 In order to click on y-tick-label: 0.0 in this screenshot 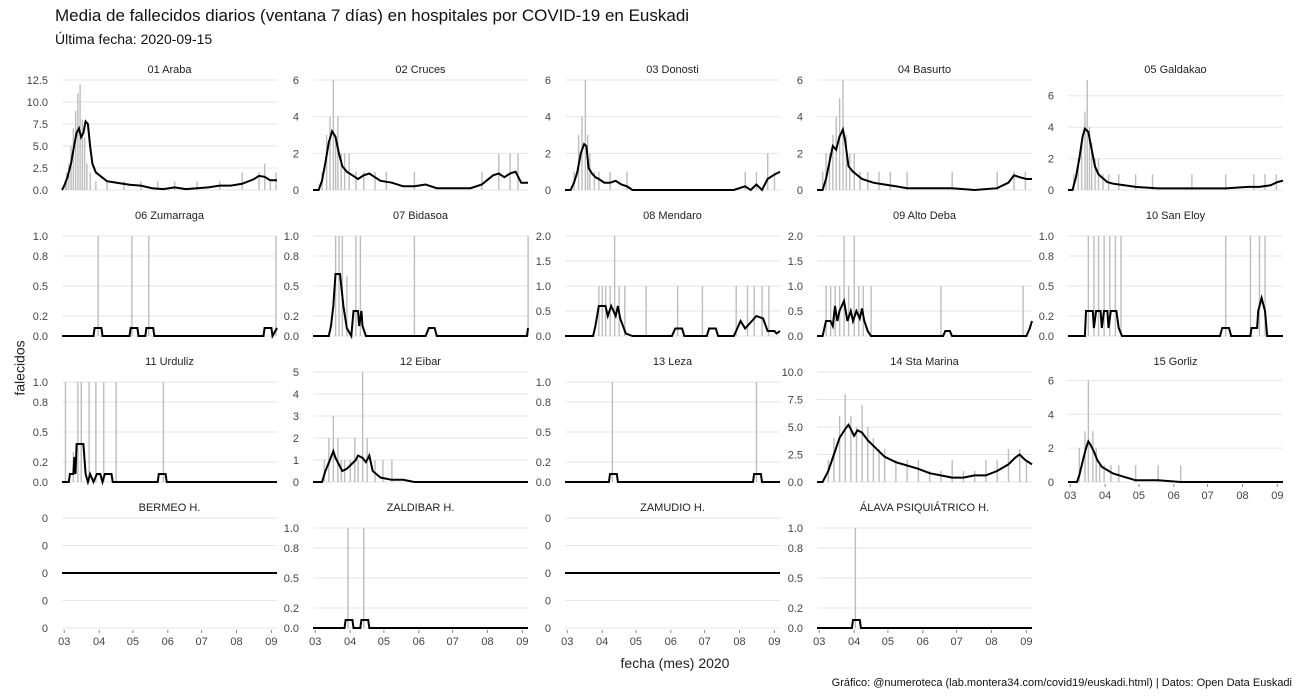, I will do `click(795, 337)`.